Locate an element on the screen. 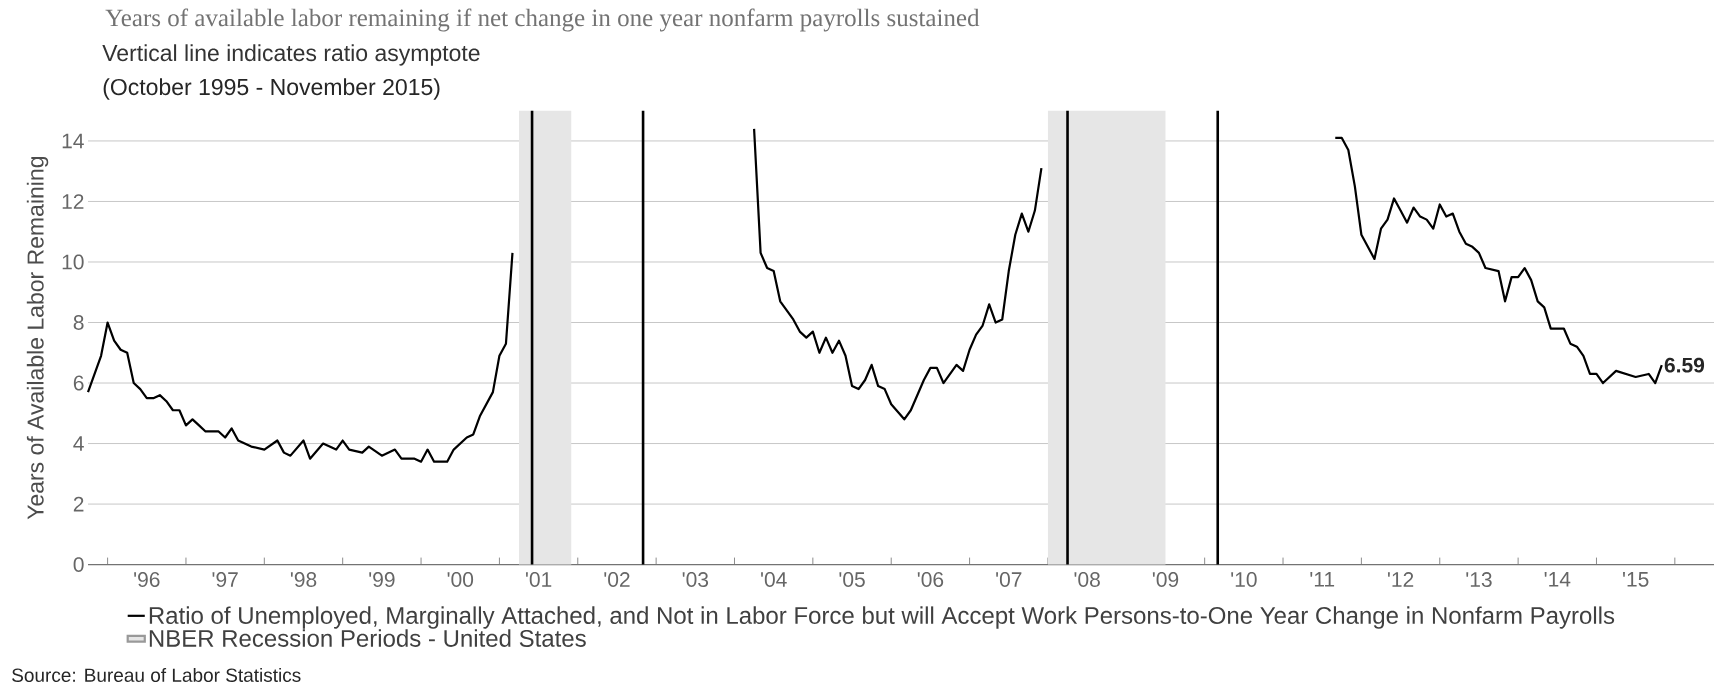  x-tick-label: '05 is located at coordinates (852, 579).